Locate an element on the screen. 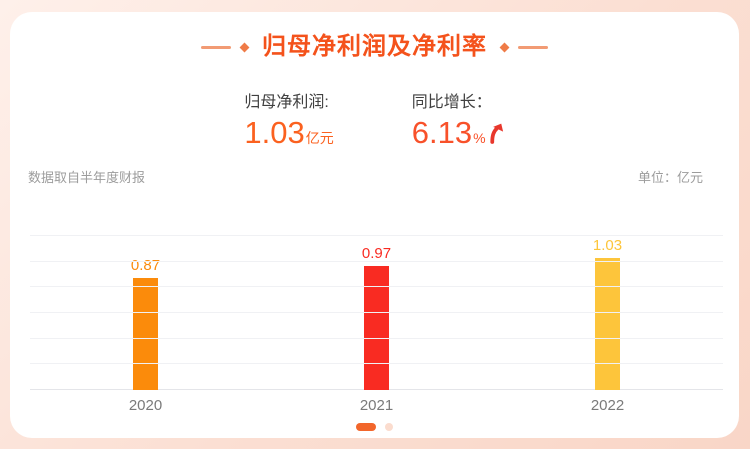 The height and width of the screenshot is (449, 750). x-tick-label: 2020 is located at coordinates (145, 405).